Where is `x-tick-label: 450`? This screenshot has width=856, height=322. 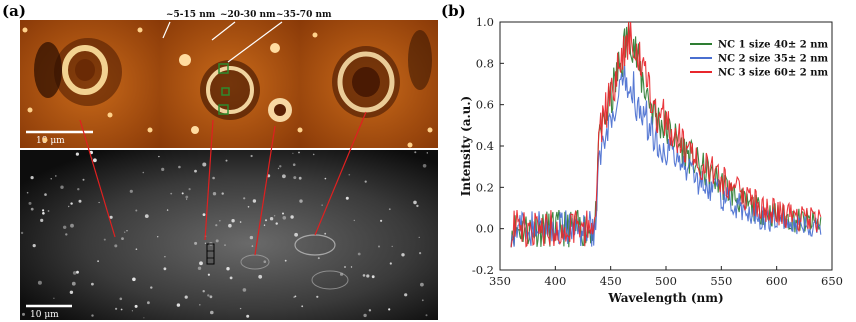
x-tick-label: 450 is located at coordinates (611, 281).